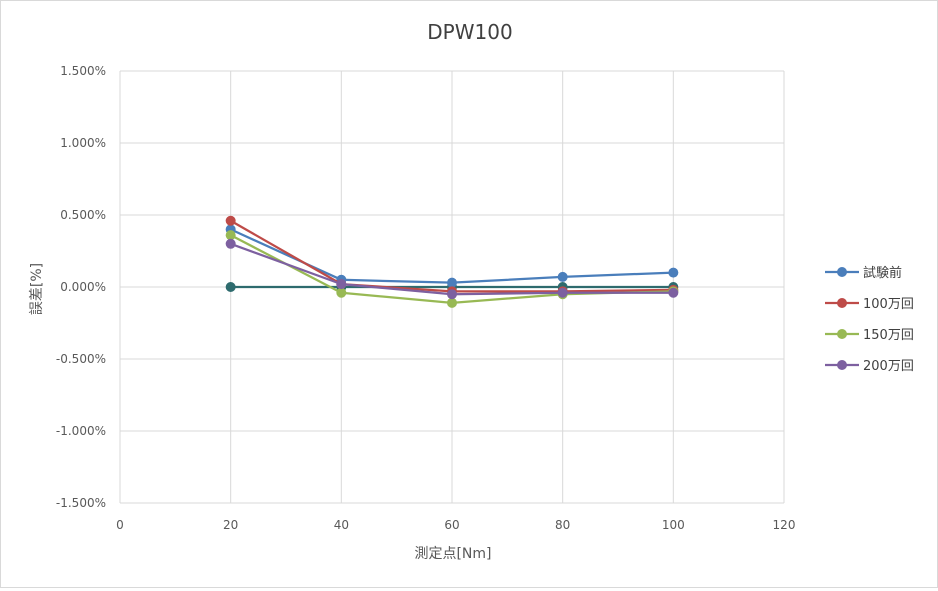  Describe the element at coordinates (120, 525) in the screenshot. I see `x-tick-label: 0` at that location.